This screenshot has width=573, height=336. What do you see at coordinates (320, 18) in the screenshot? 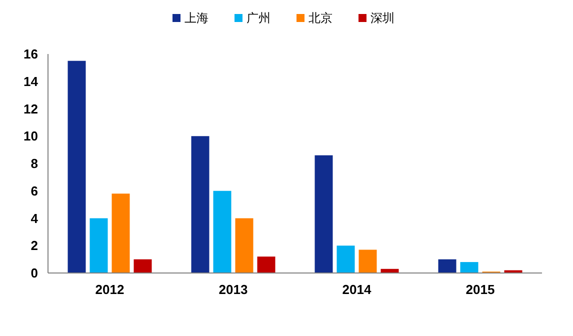
I see `legend-label: 北京` at bounding box center [320, 18].